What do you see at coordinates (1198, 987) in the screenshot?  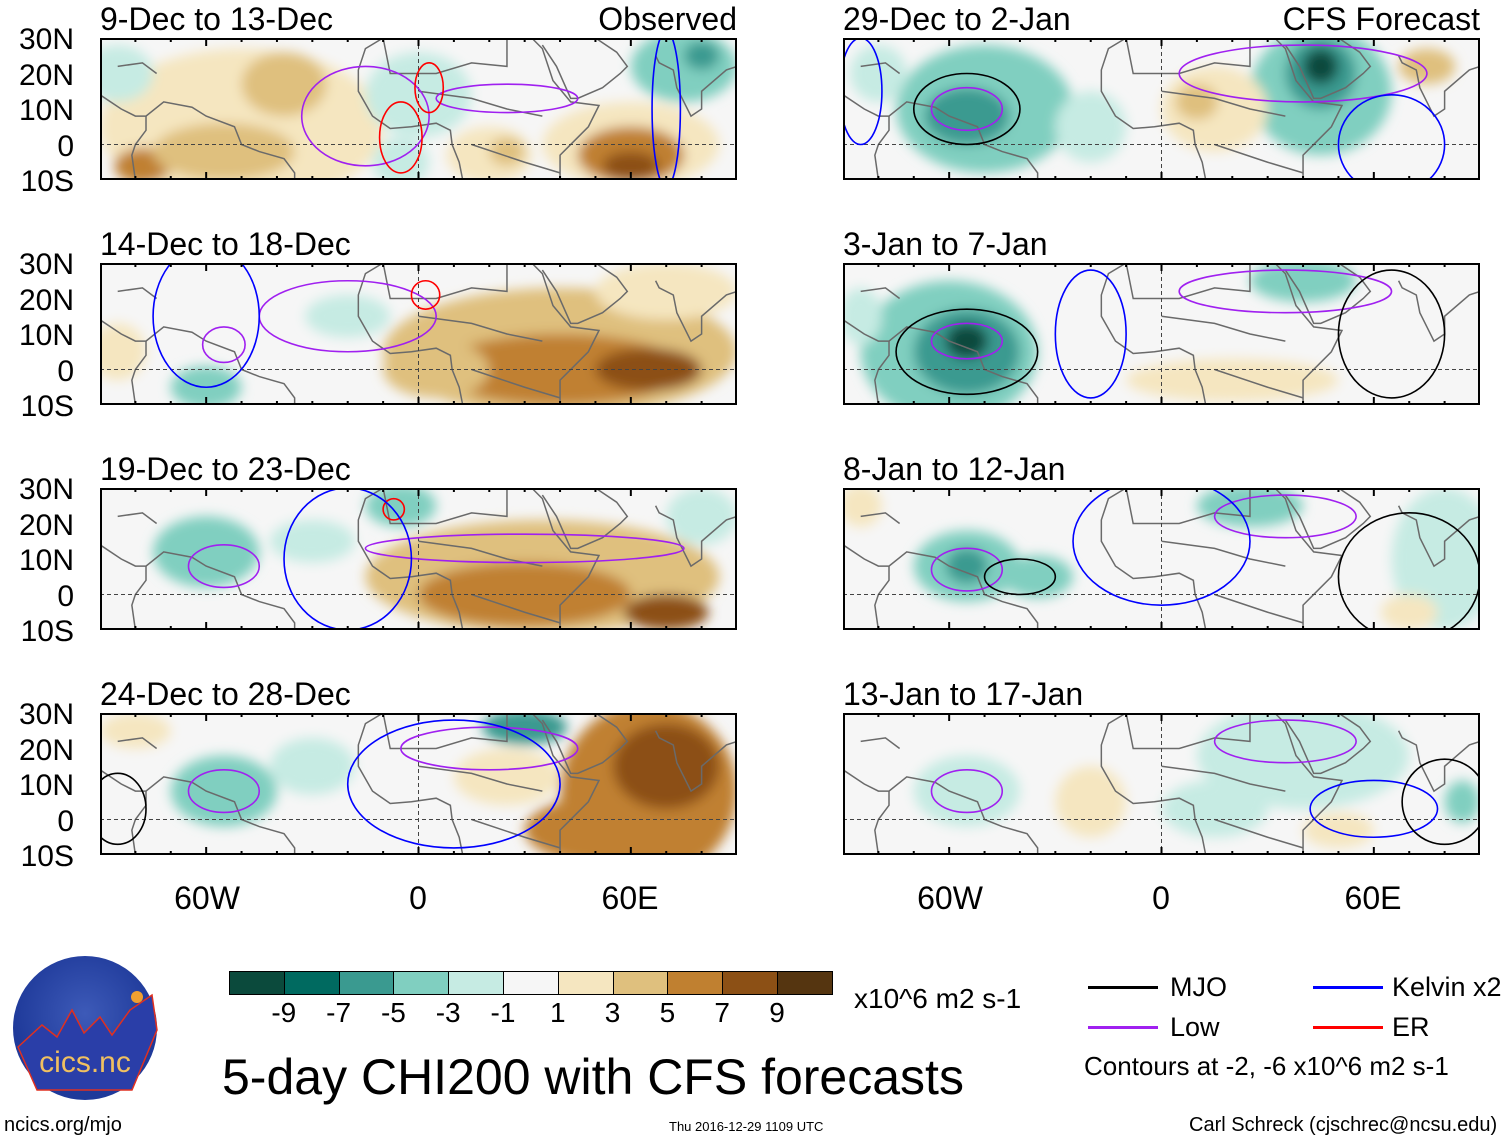 I see `legend-mjo-label: MJO` at bounding box center [1198, 987].